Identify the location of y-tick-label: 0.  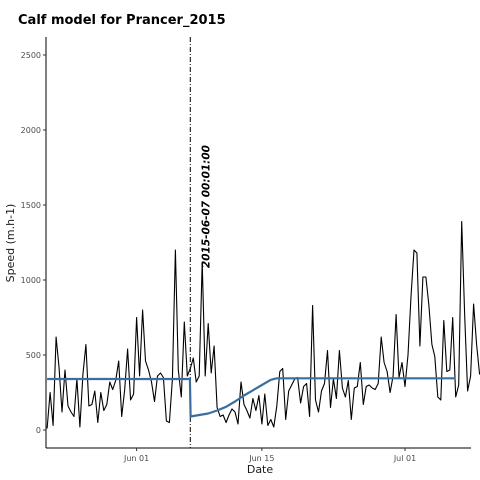
(38, 430).